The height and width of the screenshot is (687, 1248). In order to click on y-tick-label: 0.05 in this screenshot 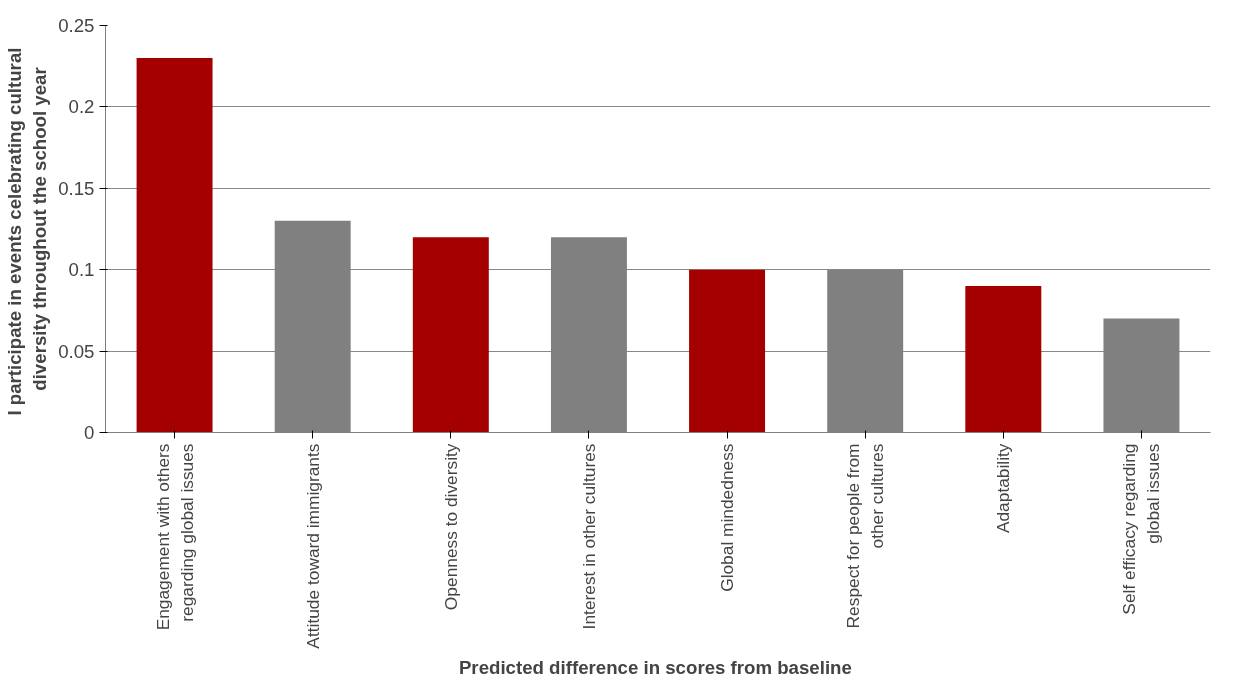, I will do `click(76, 351)`.